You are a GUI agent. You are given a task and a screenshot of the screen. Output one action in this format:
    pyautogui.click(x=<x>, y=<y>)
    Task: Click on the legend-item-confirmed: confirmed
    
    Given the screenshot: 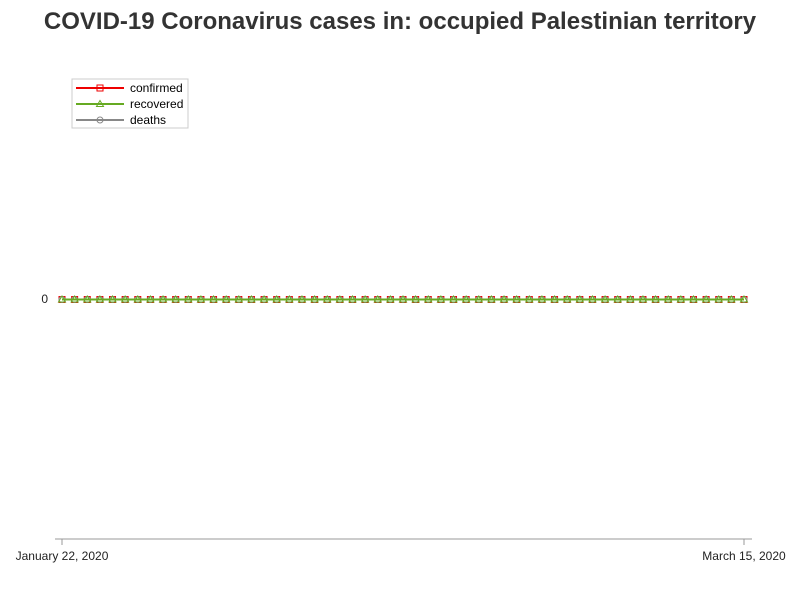 What is the action you would take?
    pyautogui.click(x=129, y=88)
    